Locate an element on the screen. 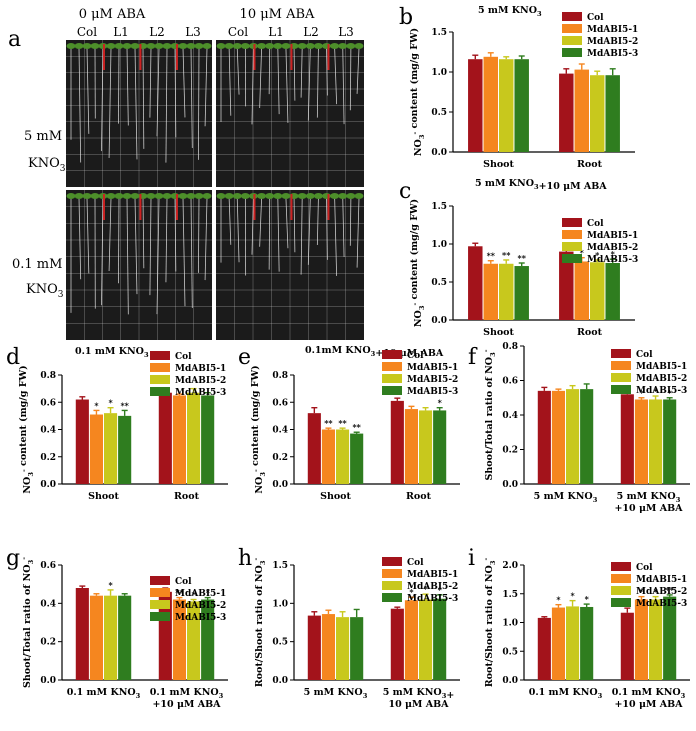  column-label-l3-left: L3 is located at coordinates (193, 32).